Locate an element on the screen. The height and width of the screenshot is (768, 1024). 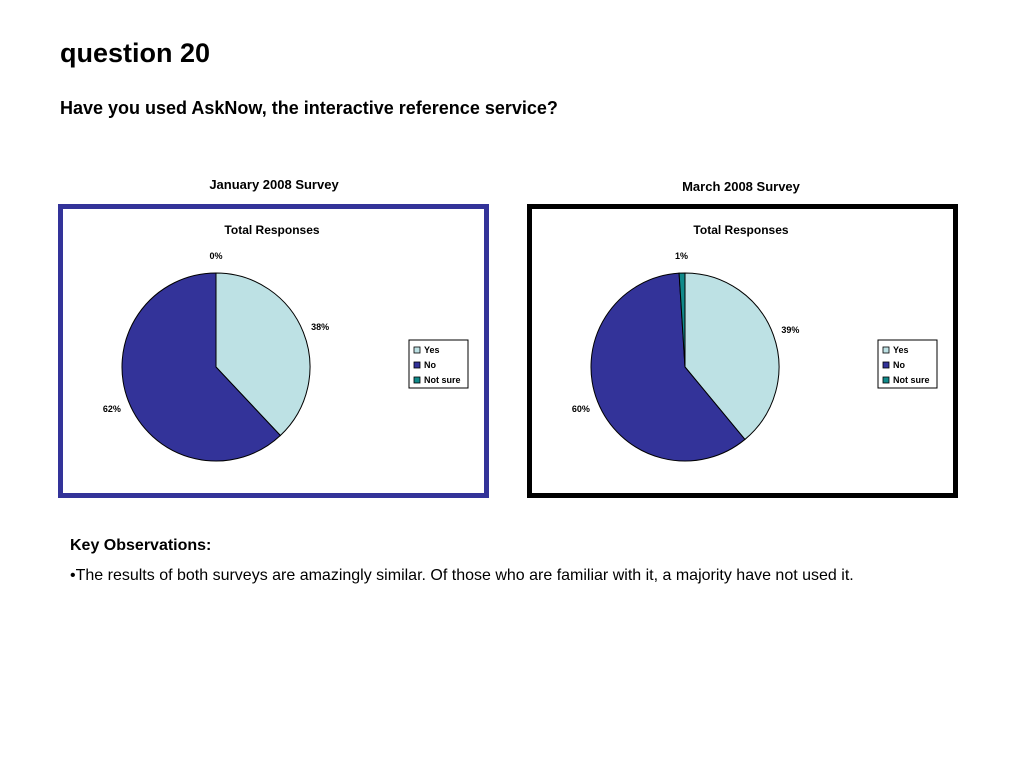
march-slice-no is located at coordinates (668, 367).